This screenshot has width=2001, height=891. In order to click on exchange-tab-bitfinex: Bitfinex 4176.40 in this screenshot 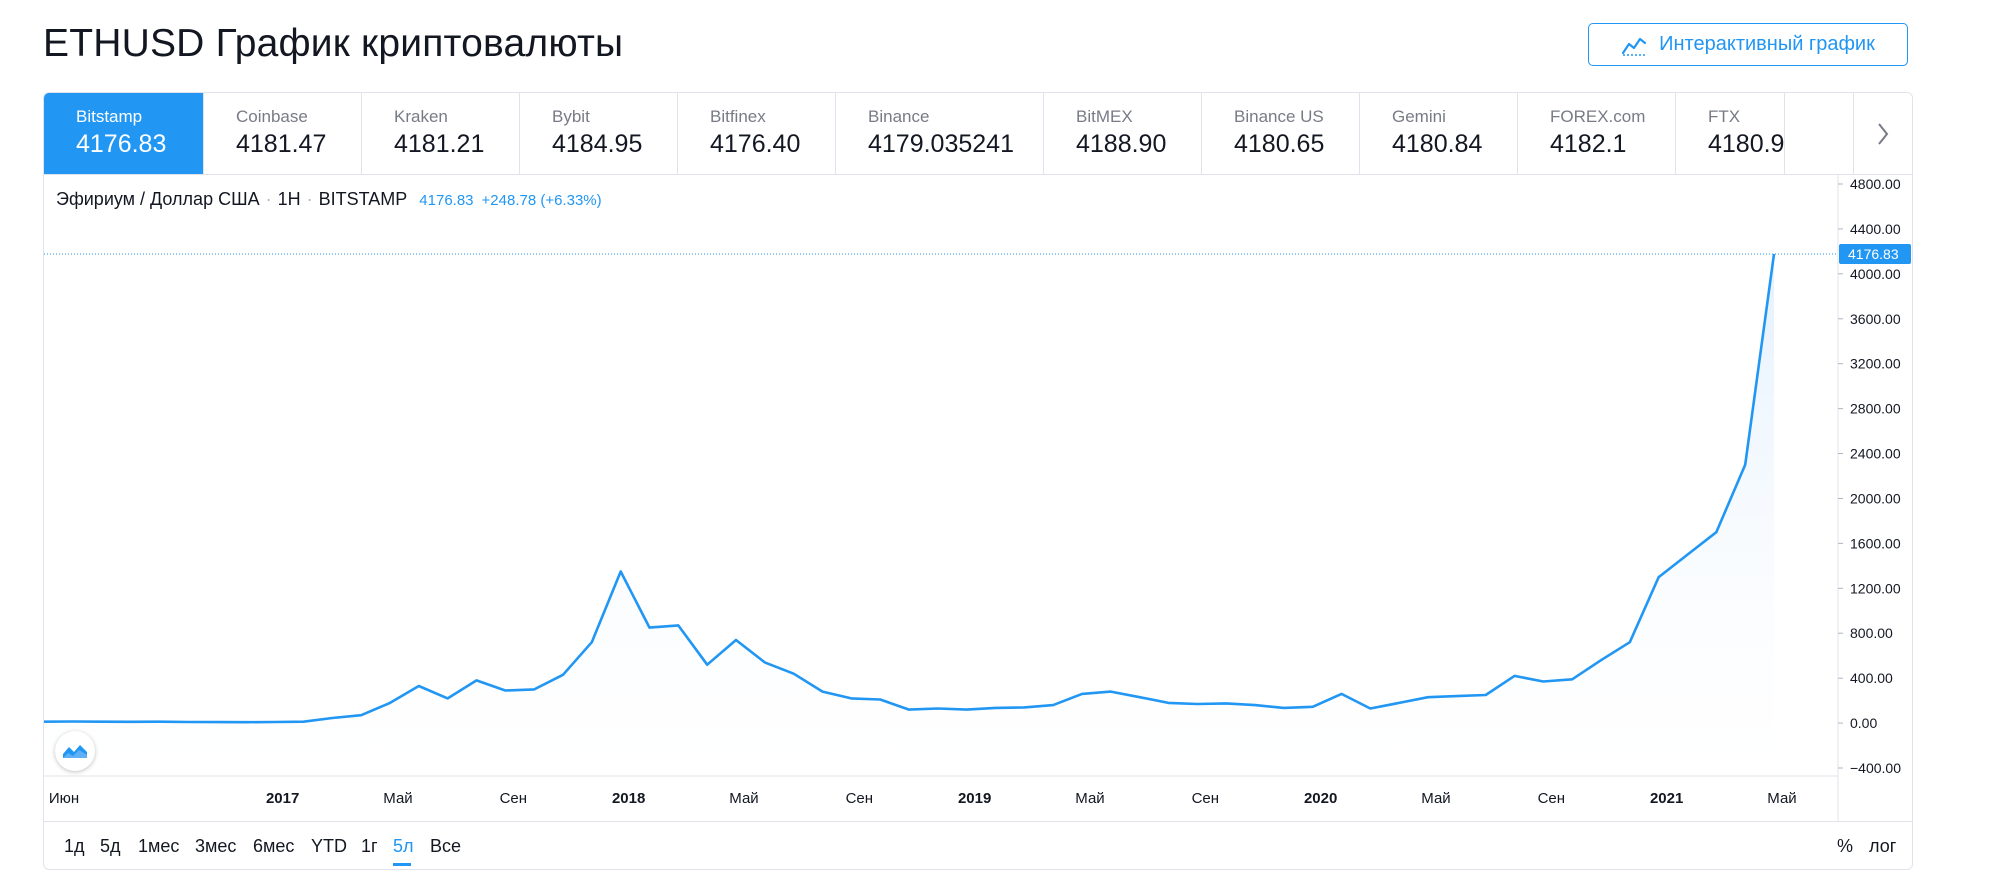, I will do `click(757, 133)`.